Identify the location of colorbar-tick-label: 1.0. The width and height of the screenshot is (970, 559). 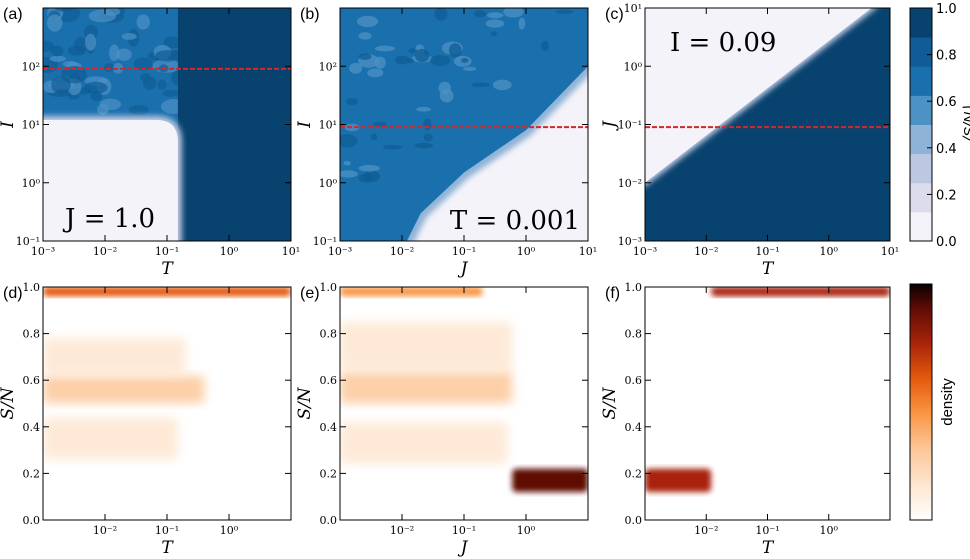
(946, 9).